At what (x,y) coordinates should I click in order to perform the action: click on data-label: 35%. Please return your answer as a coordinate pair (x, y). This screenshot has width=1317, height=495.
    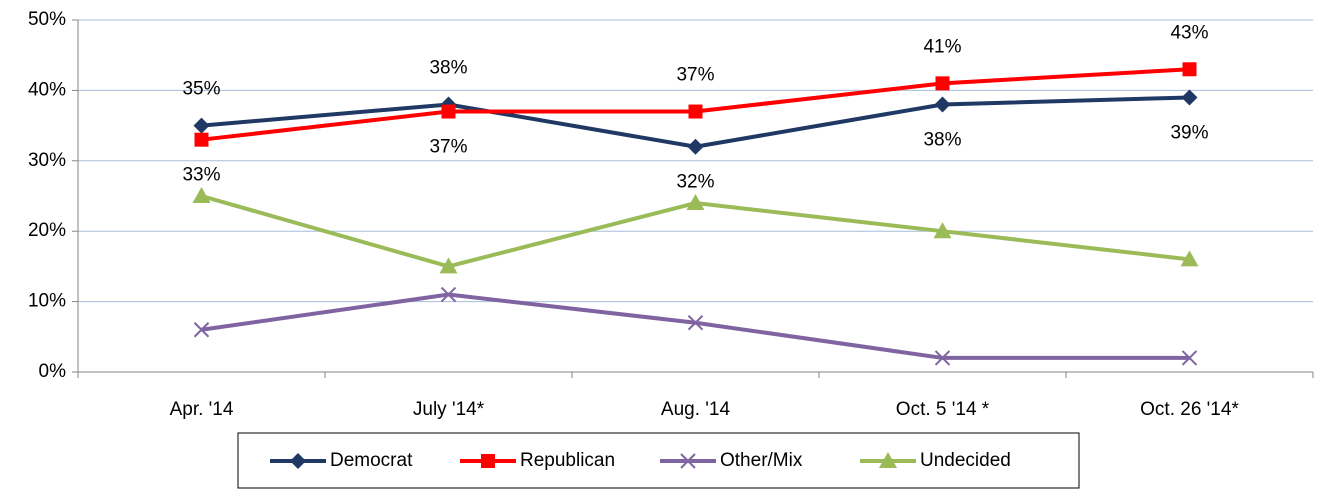
    Looking at the image, I should click on (201, 89).